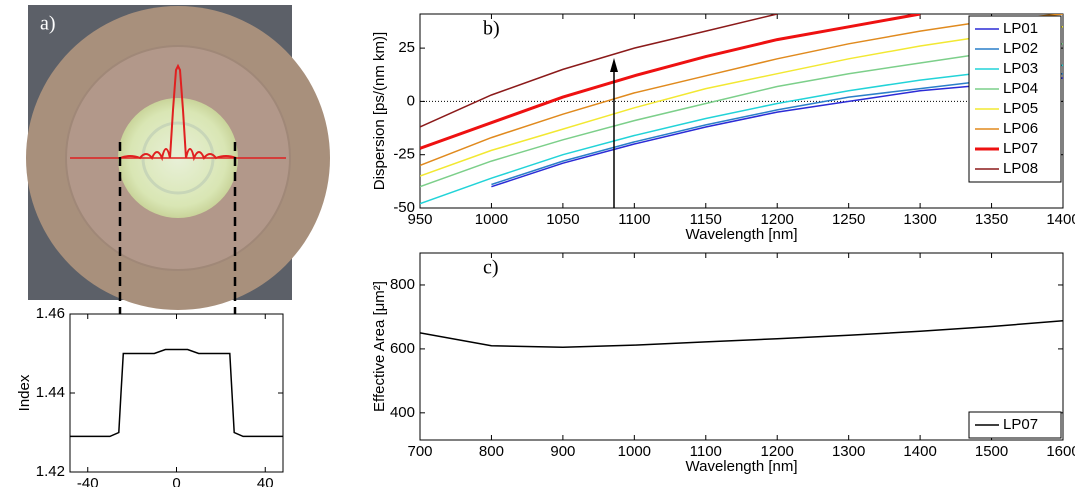 The width and height of the screenshot is (1075, 487). I want to click on x-tick-label: 1600, so click(1060, 451).